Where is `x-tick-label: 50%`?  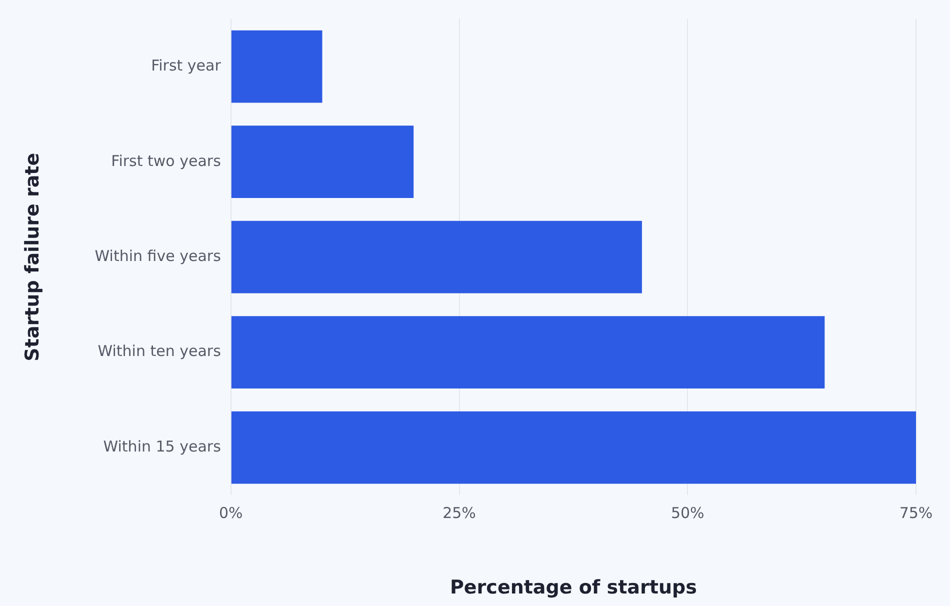
x-tick-label: 50% is located at coordinates (687, 513).